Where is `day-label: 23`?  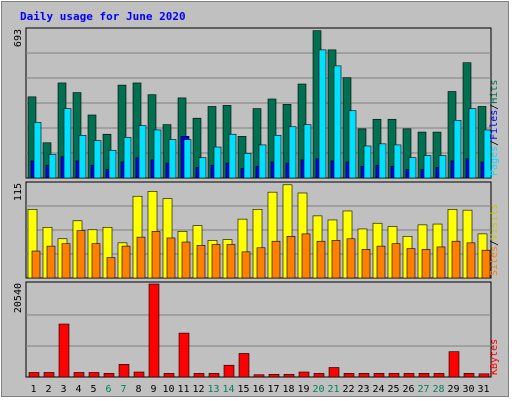 day-label: 23 is located at coordinates (363, 389).